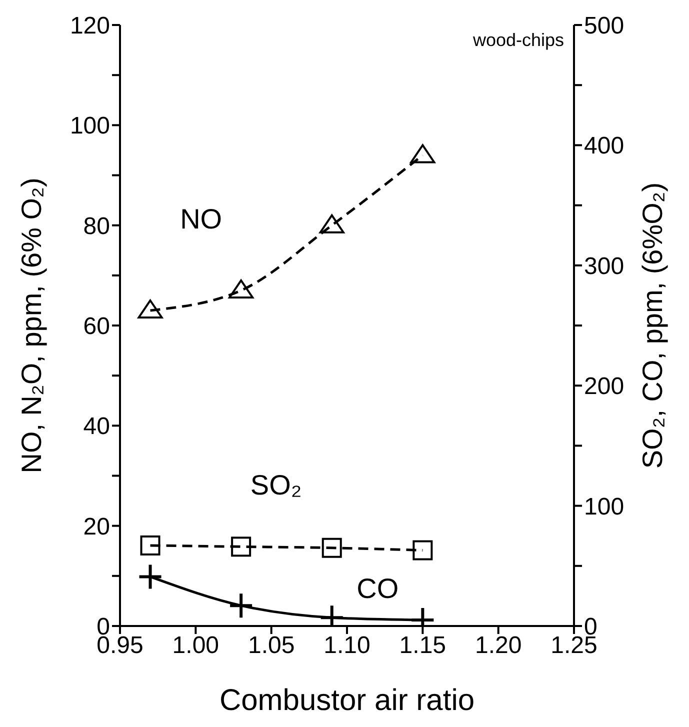 This screenshot has width=689, height=727. Describe the element at coordinates (518, 40) in the screenshot. I see `annotation: wood-chips` at that location.